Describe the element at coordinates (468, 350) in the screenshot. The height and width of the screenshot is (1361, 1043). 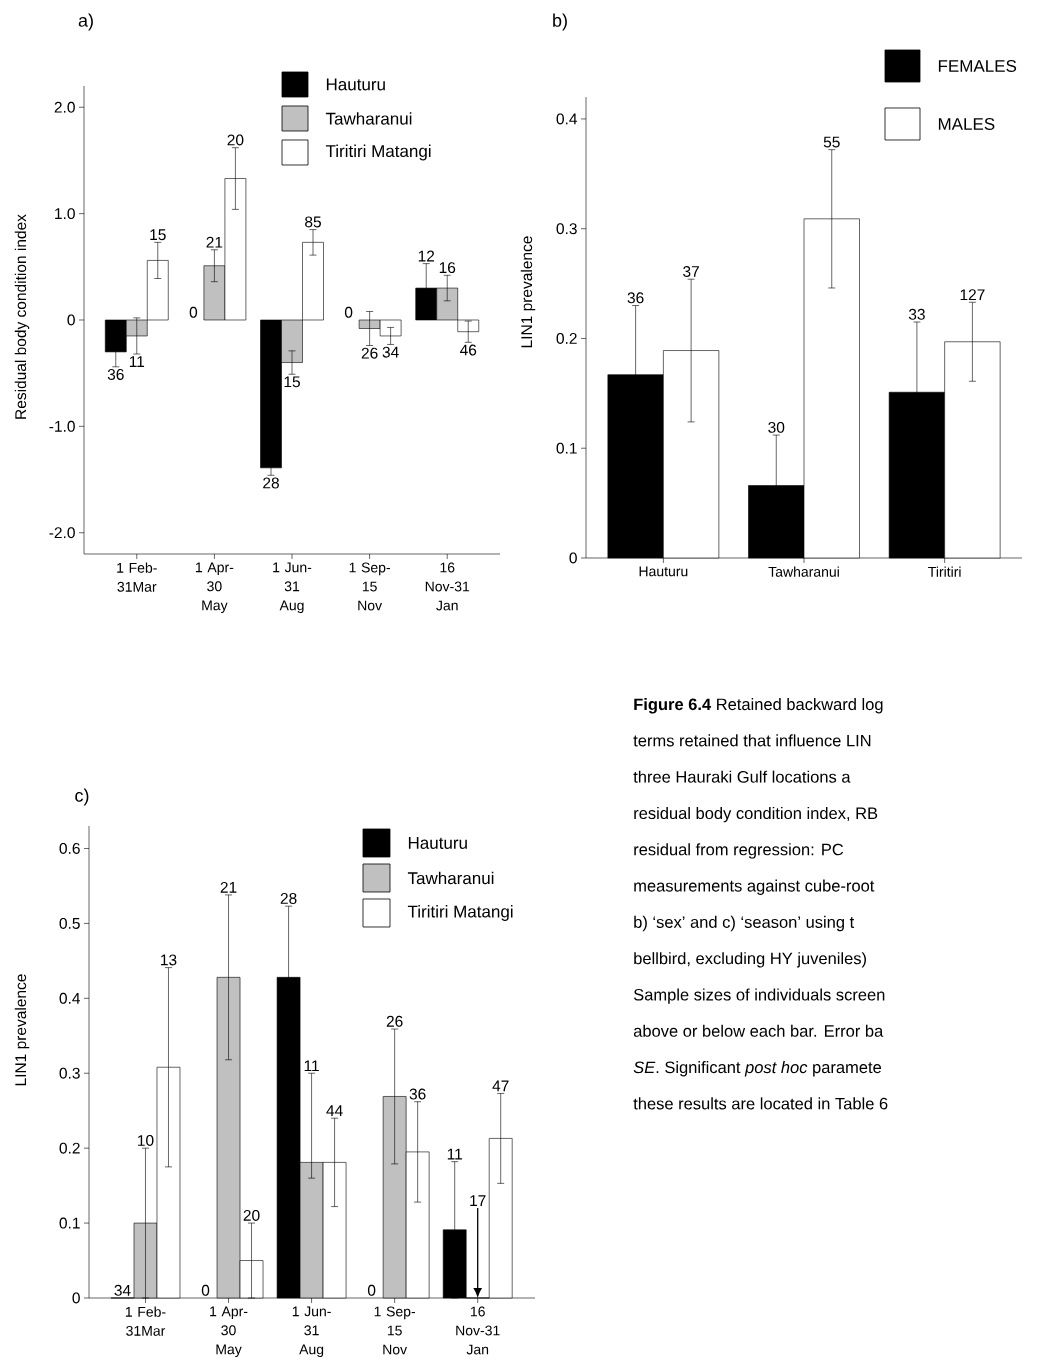
I see `annotation: 46` at that location.